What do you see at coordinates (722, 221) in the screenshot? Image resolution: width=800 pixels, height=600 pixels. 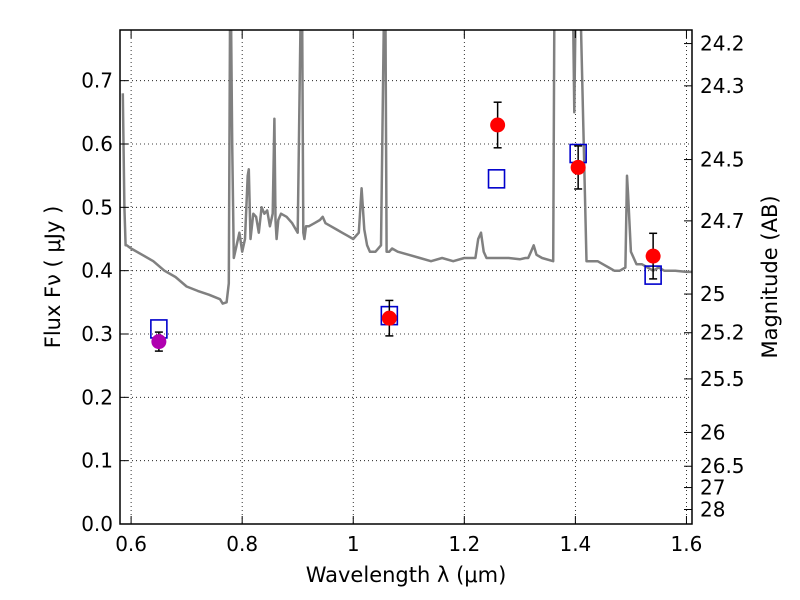 I see `mag-tick-label: 24.7` at bounding box center [722, 221].